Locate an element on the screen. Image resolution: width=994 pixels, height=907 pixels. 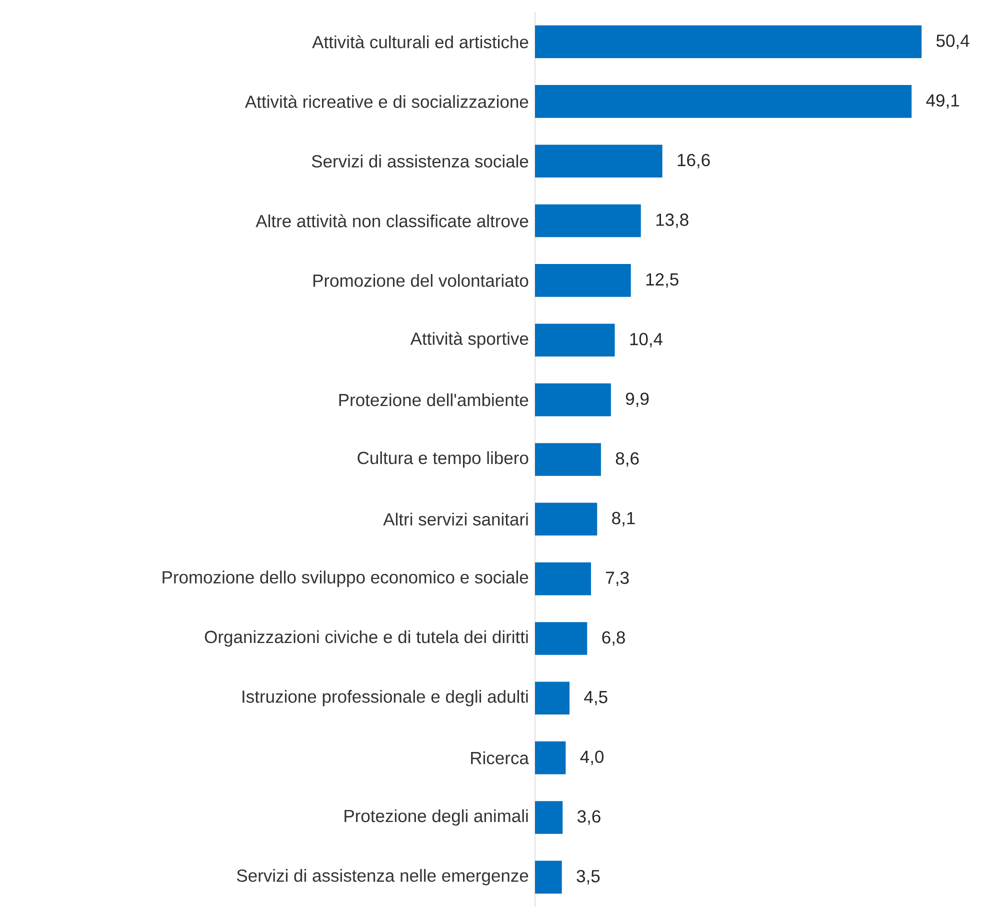
y-tick-label: Protezione degli animali is located at coordinates (436, 817).